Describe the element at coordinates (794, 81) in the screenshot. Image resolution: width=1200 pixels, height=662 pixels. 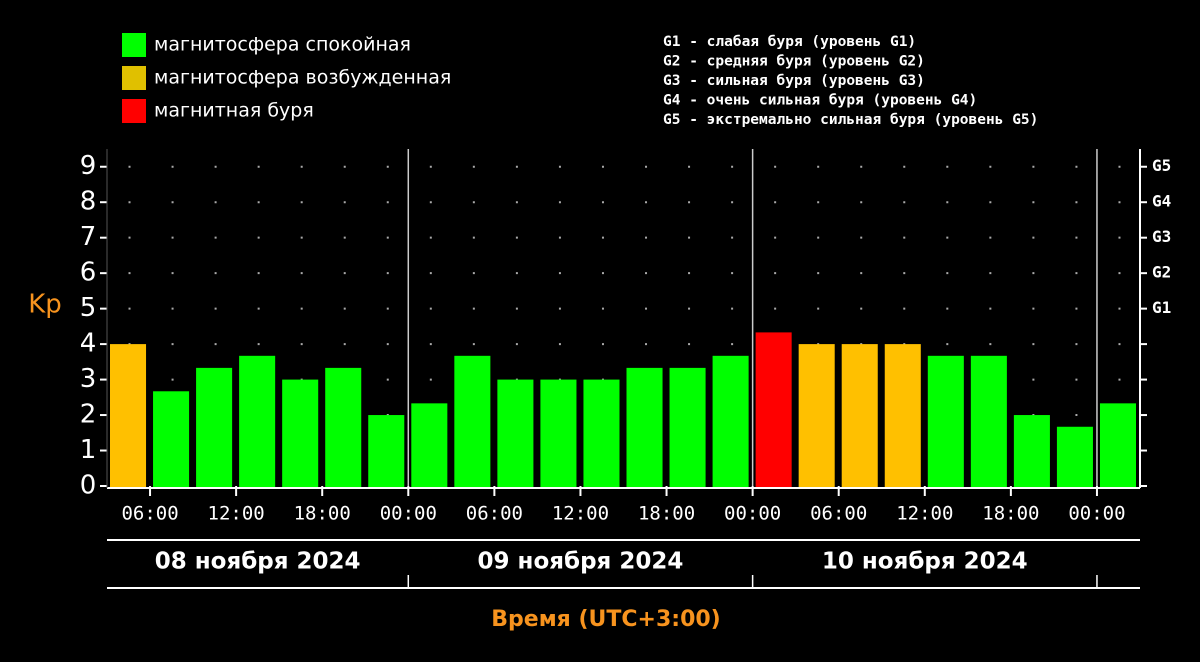
I see `storm-legend: G3 - сильная буря (уровень G3)` at that location.